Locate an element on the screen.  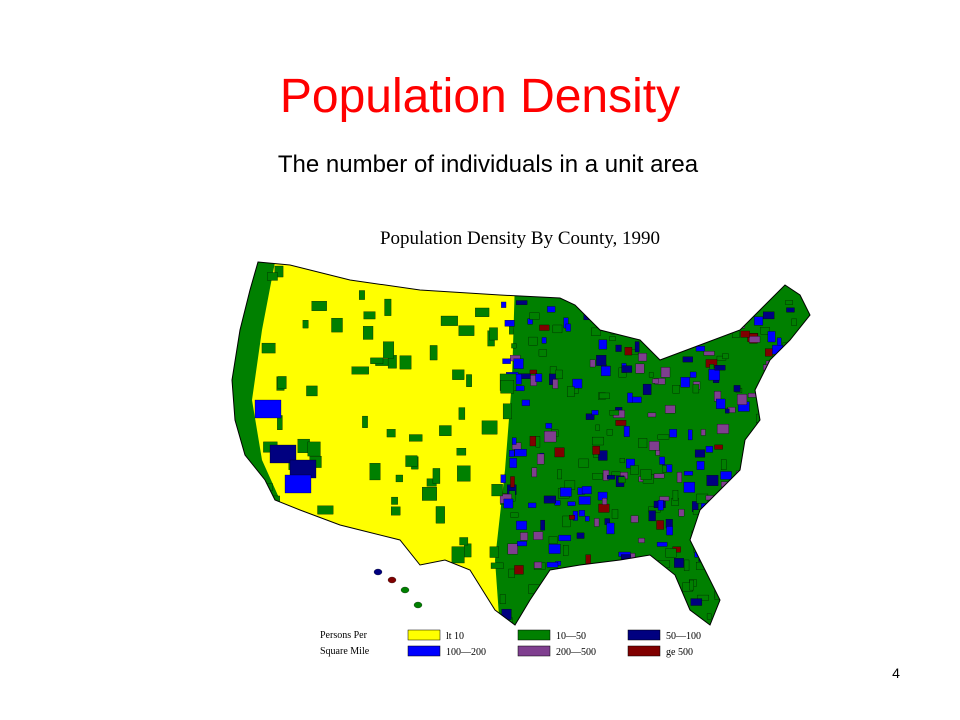
slide-subtitle: The number of individuals in a unit area is located at coordinates (488, 164).